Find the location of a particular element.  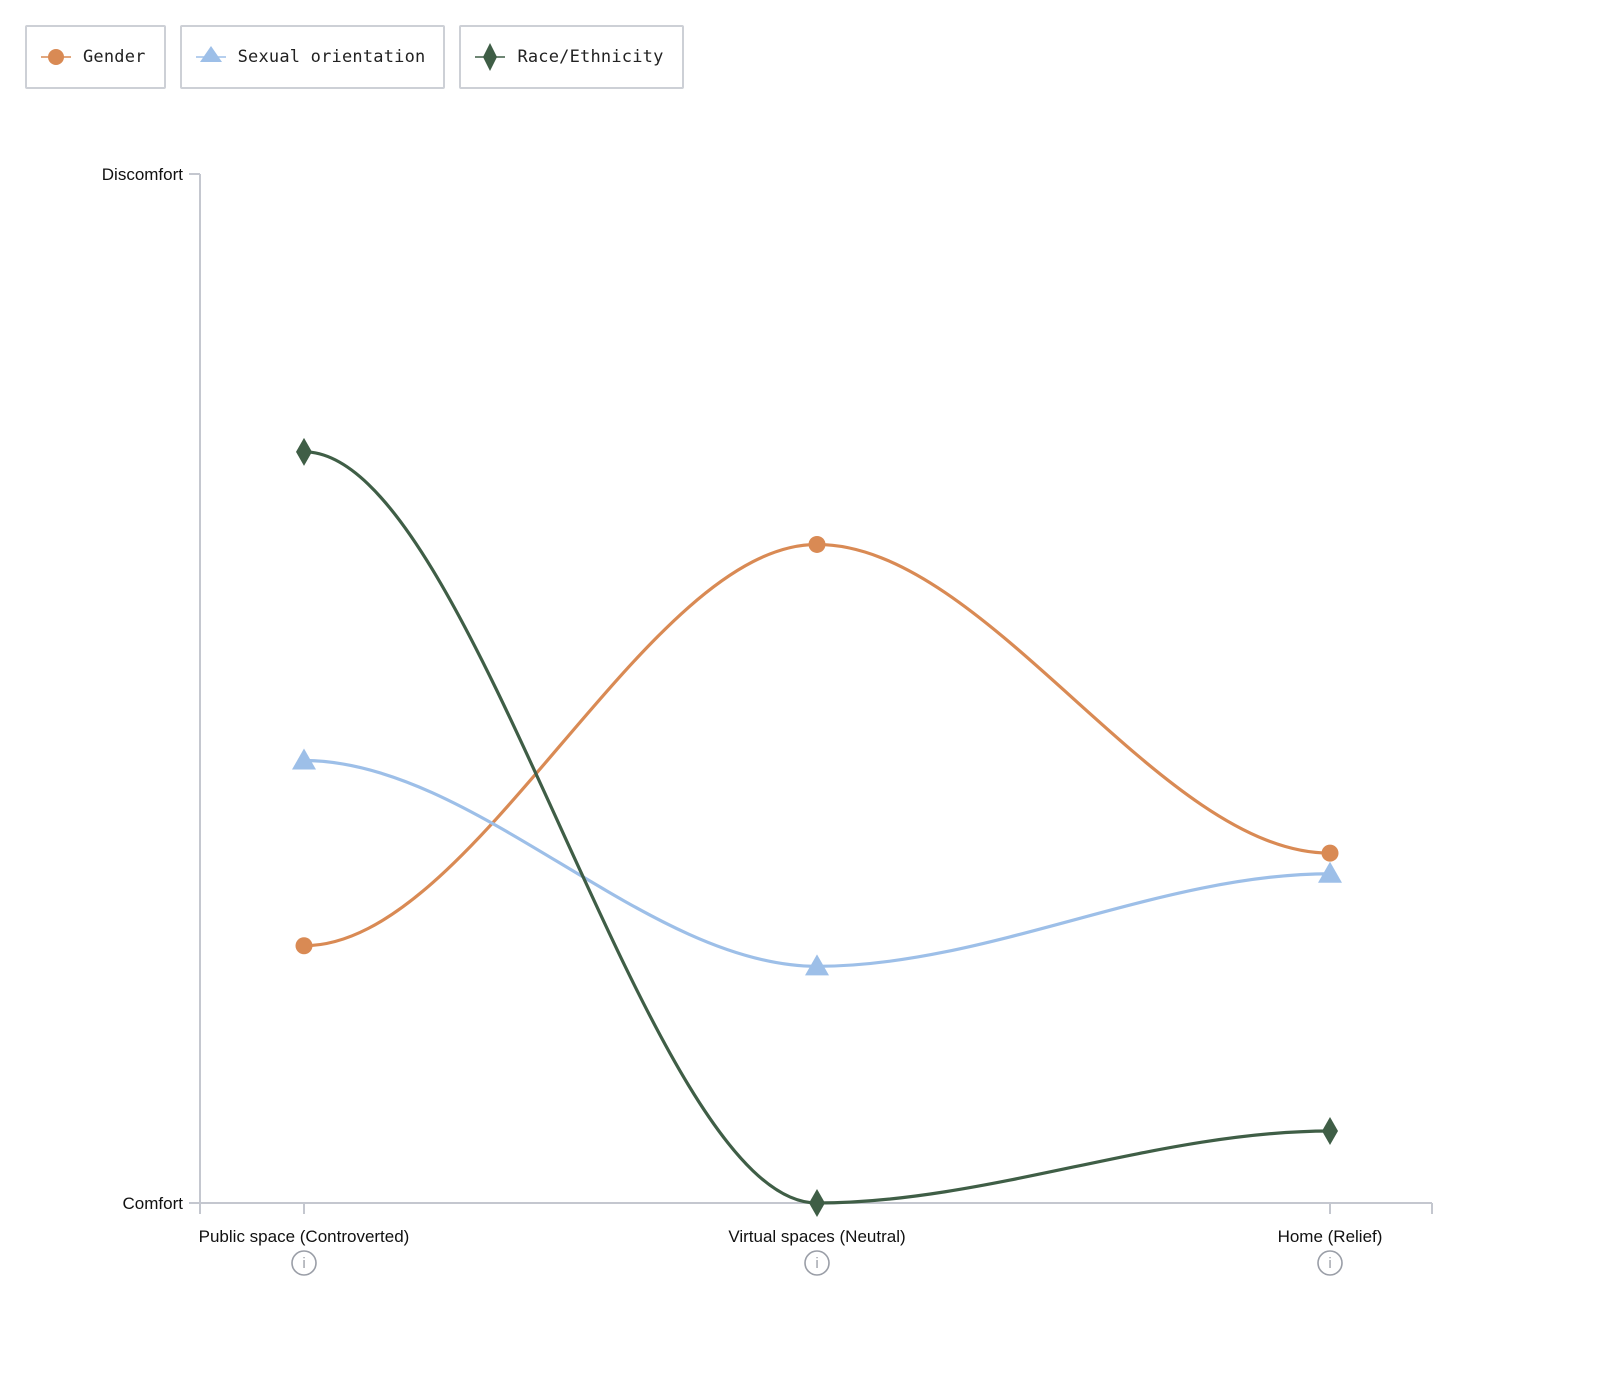

legend-label: Gender is located at coordinates (114, 57).